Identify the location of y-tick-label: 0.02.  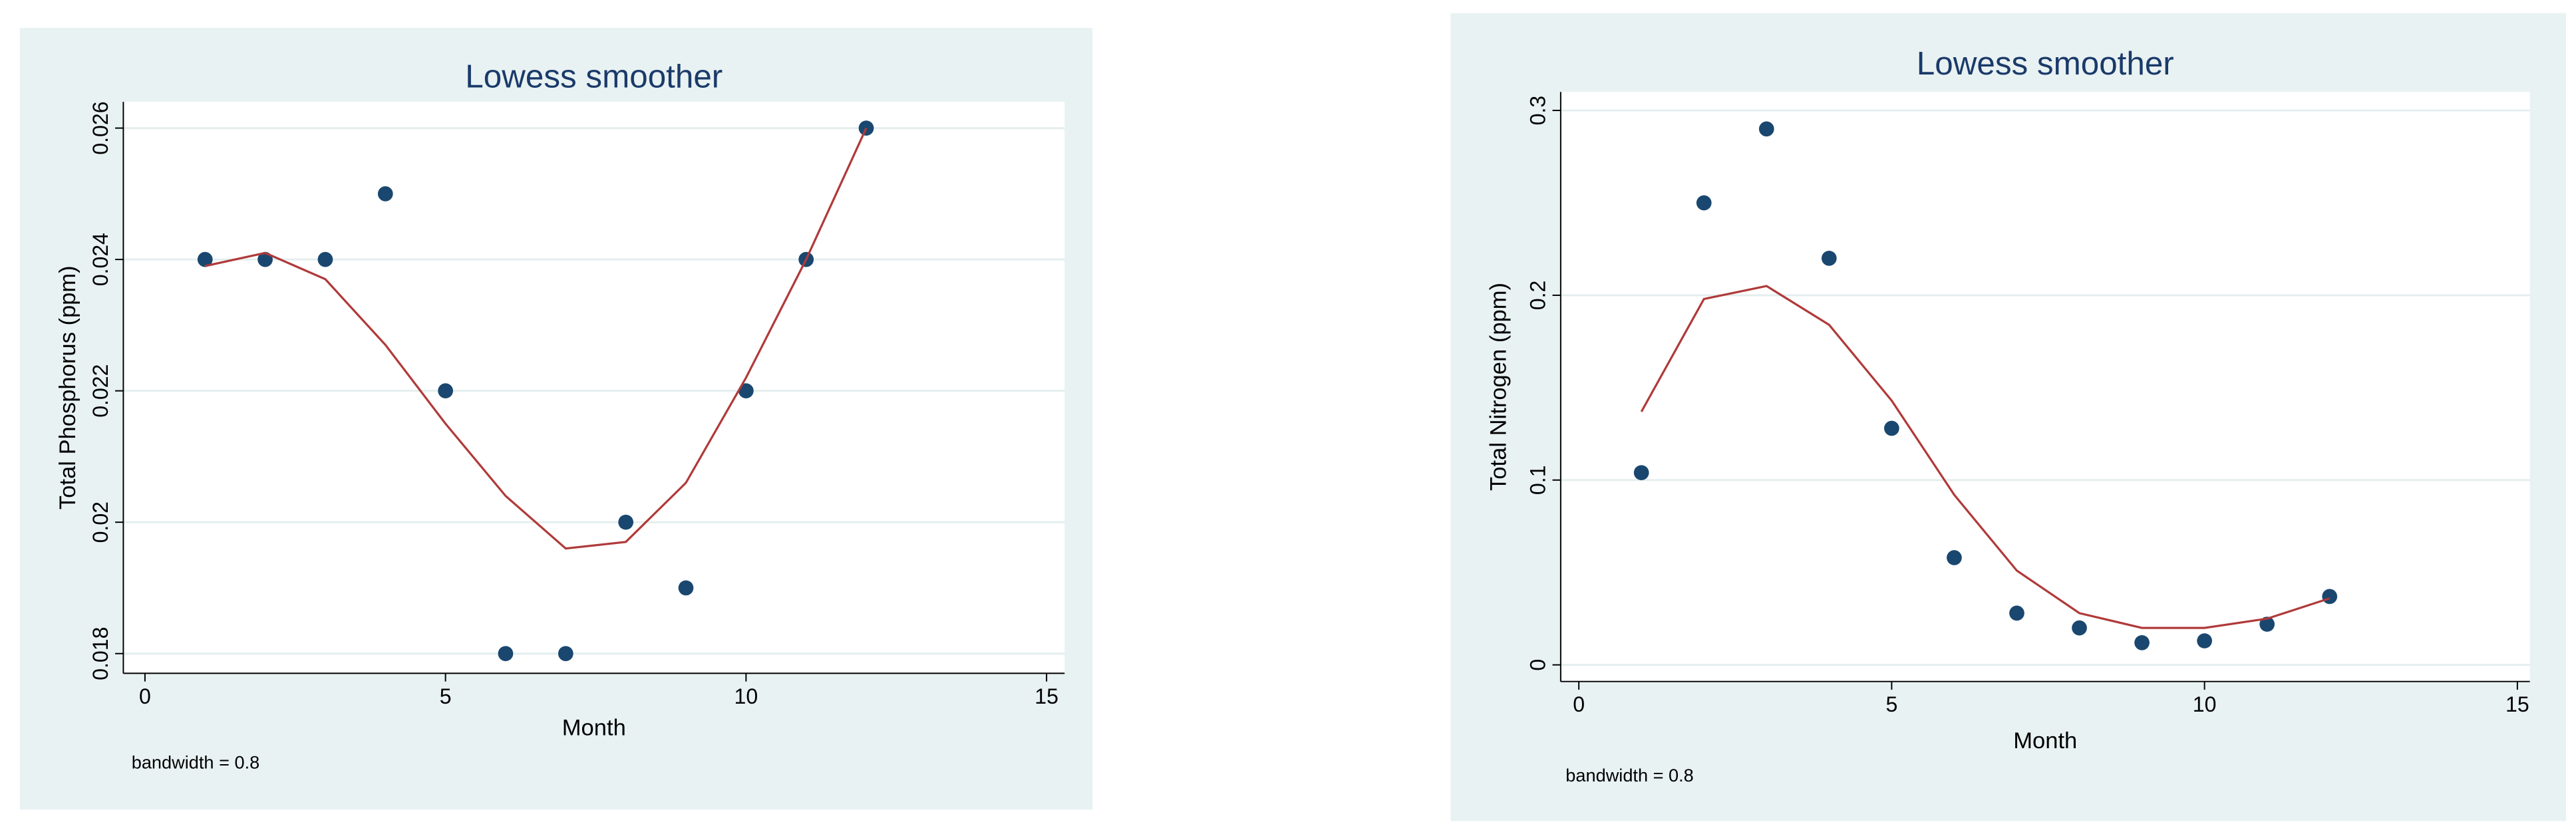
(100, 522).